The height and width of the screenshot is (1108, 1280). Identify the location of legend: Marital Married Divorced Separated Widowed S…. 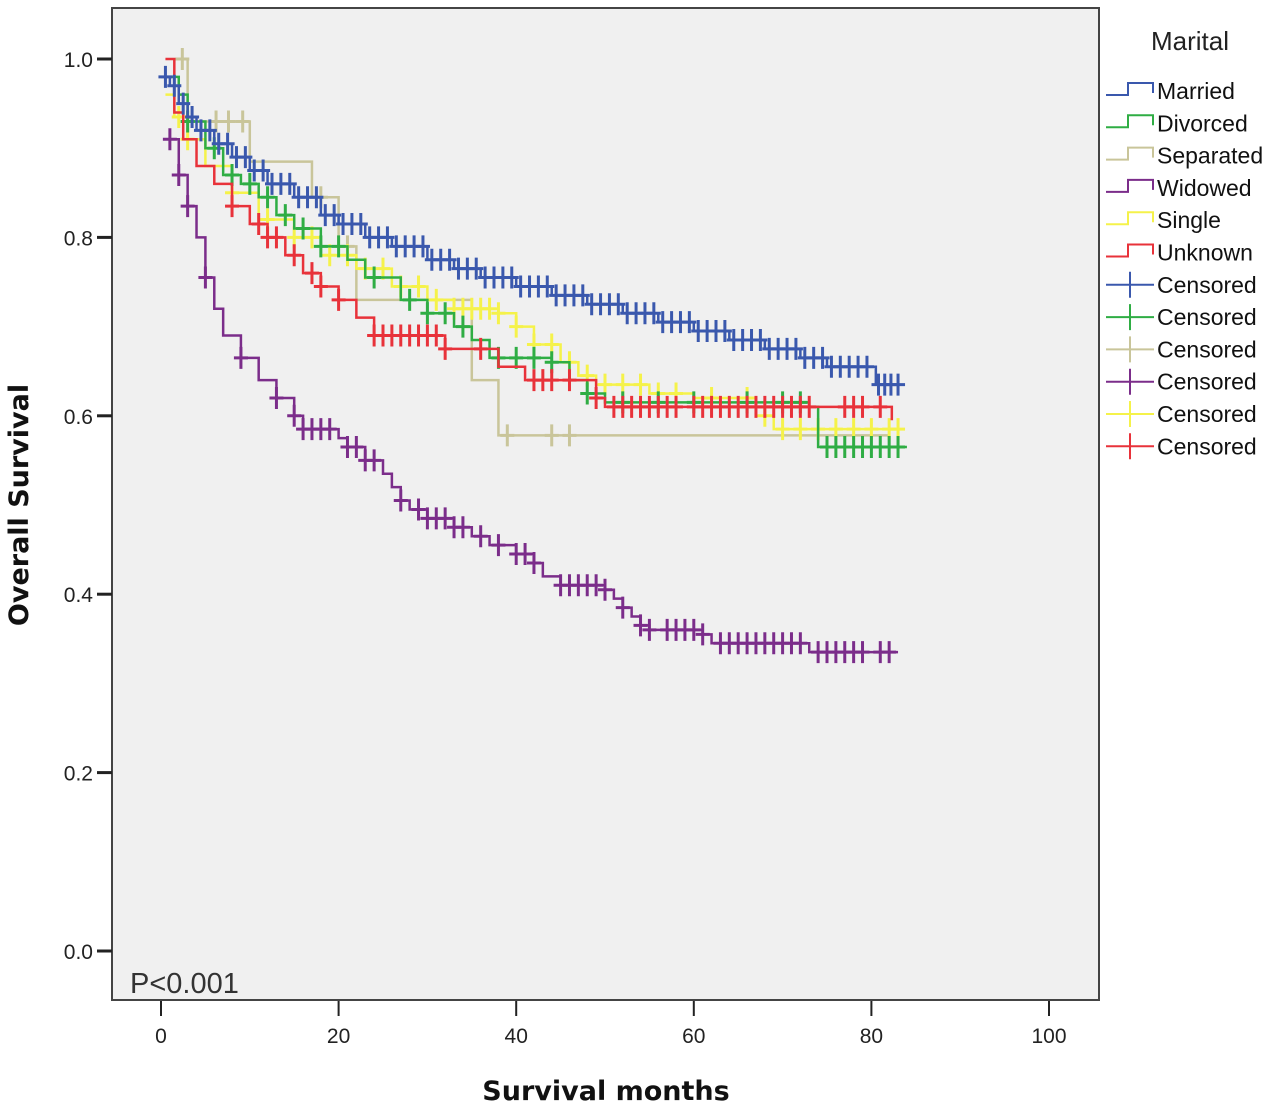
(1184, 243).